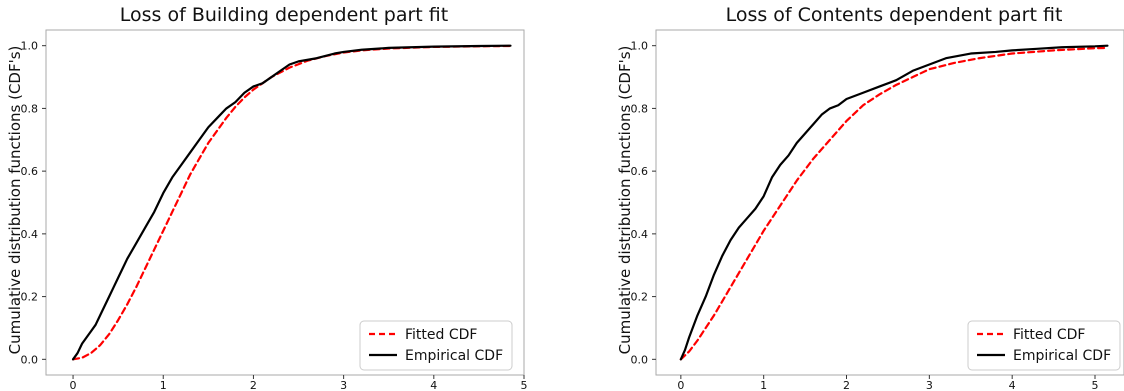 This screenshot has height=391, width=1124. I want to click on chart-title: Loss of Contents dependent part fit, so click(894, 15).